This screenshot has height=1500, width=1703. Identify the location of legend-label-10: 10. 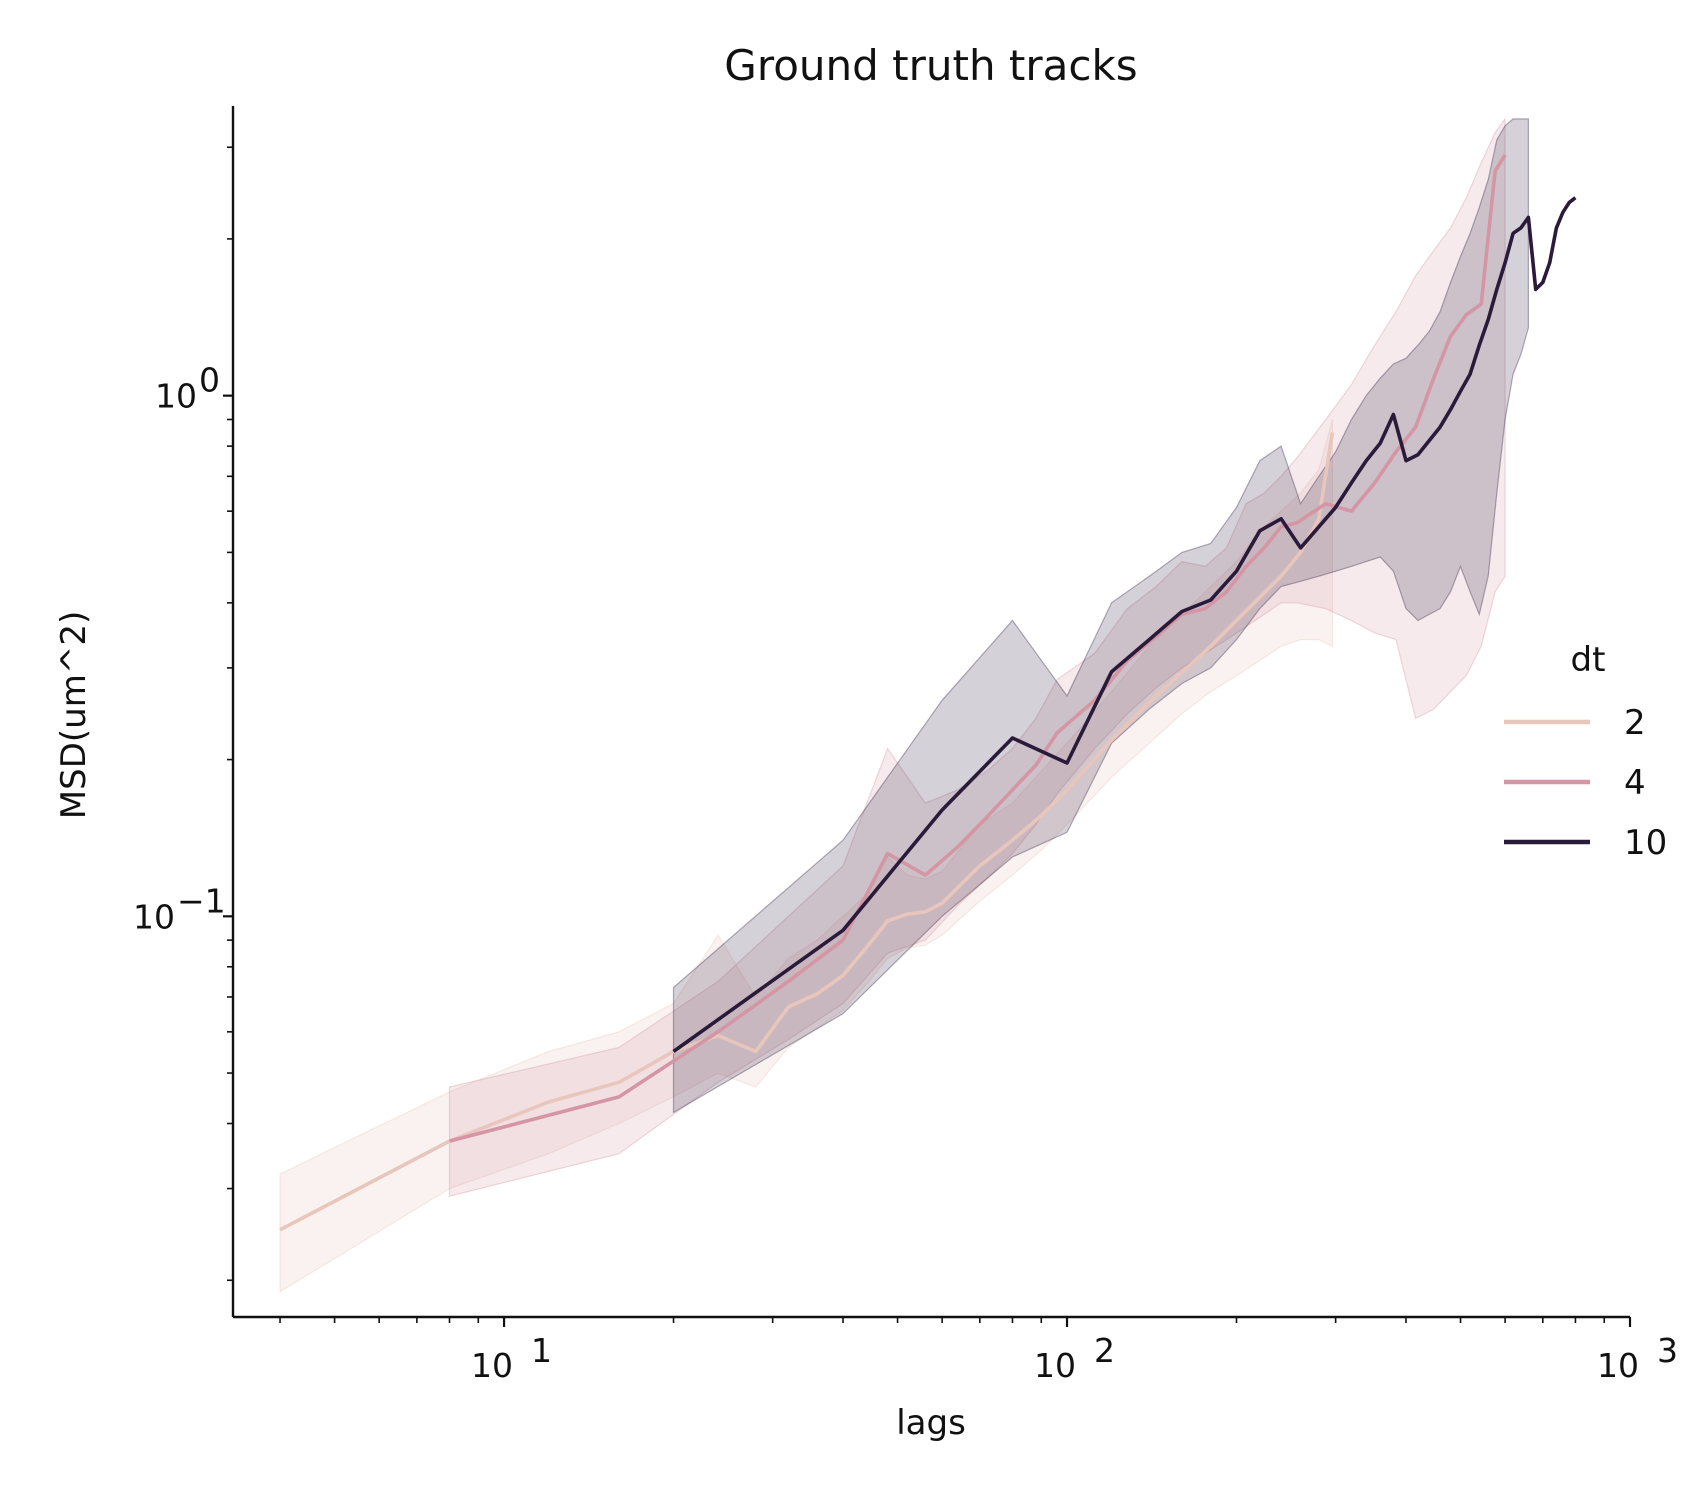
(1645, 843).